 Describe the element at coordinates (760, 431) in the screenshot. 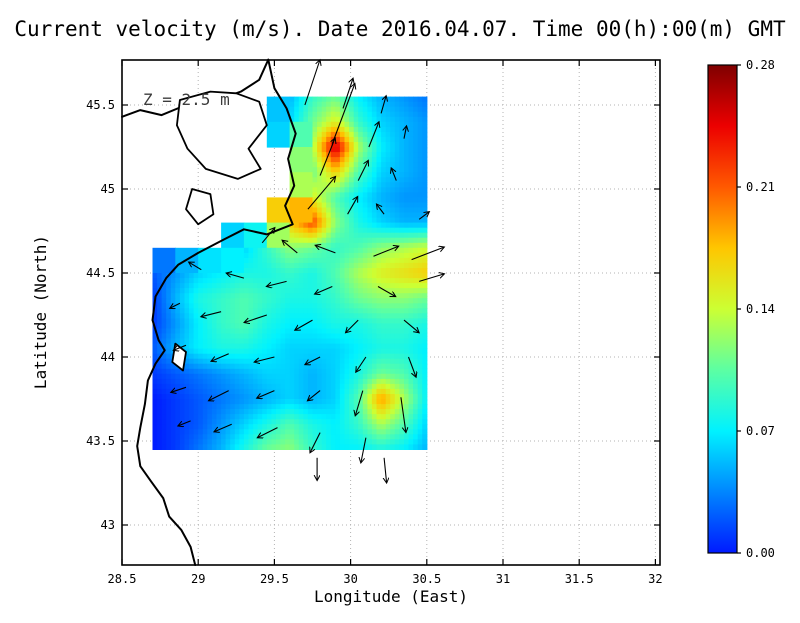

I see `colorbar-tick-label: 0.07` at that location.